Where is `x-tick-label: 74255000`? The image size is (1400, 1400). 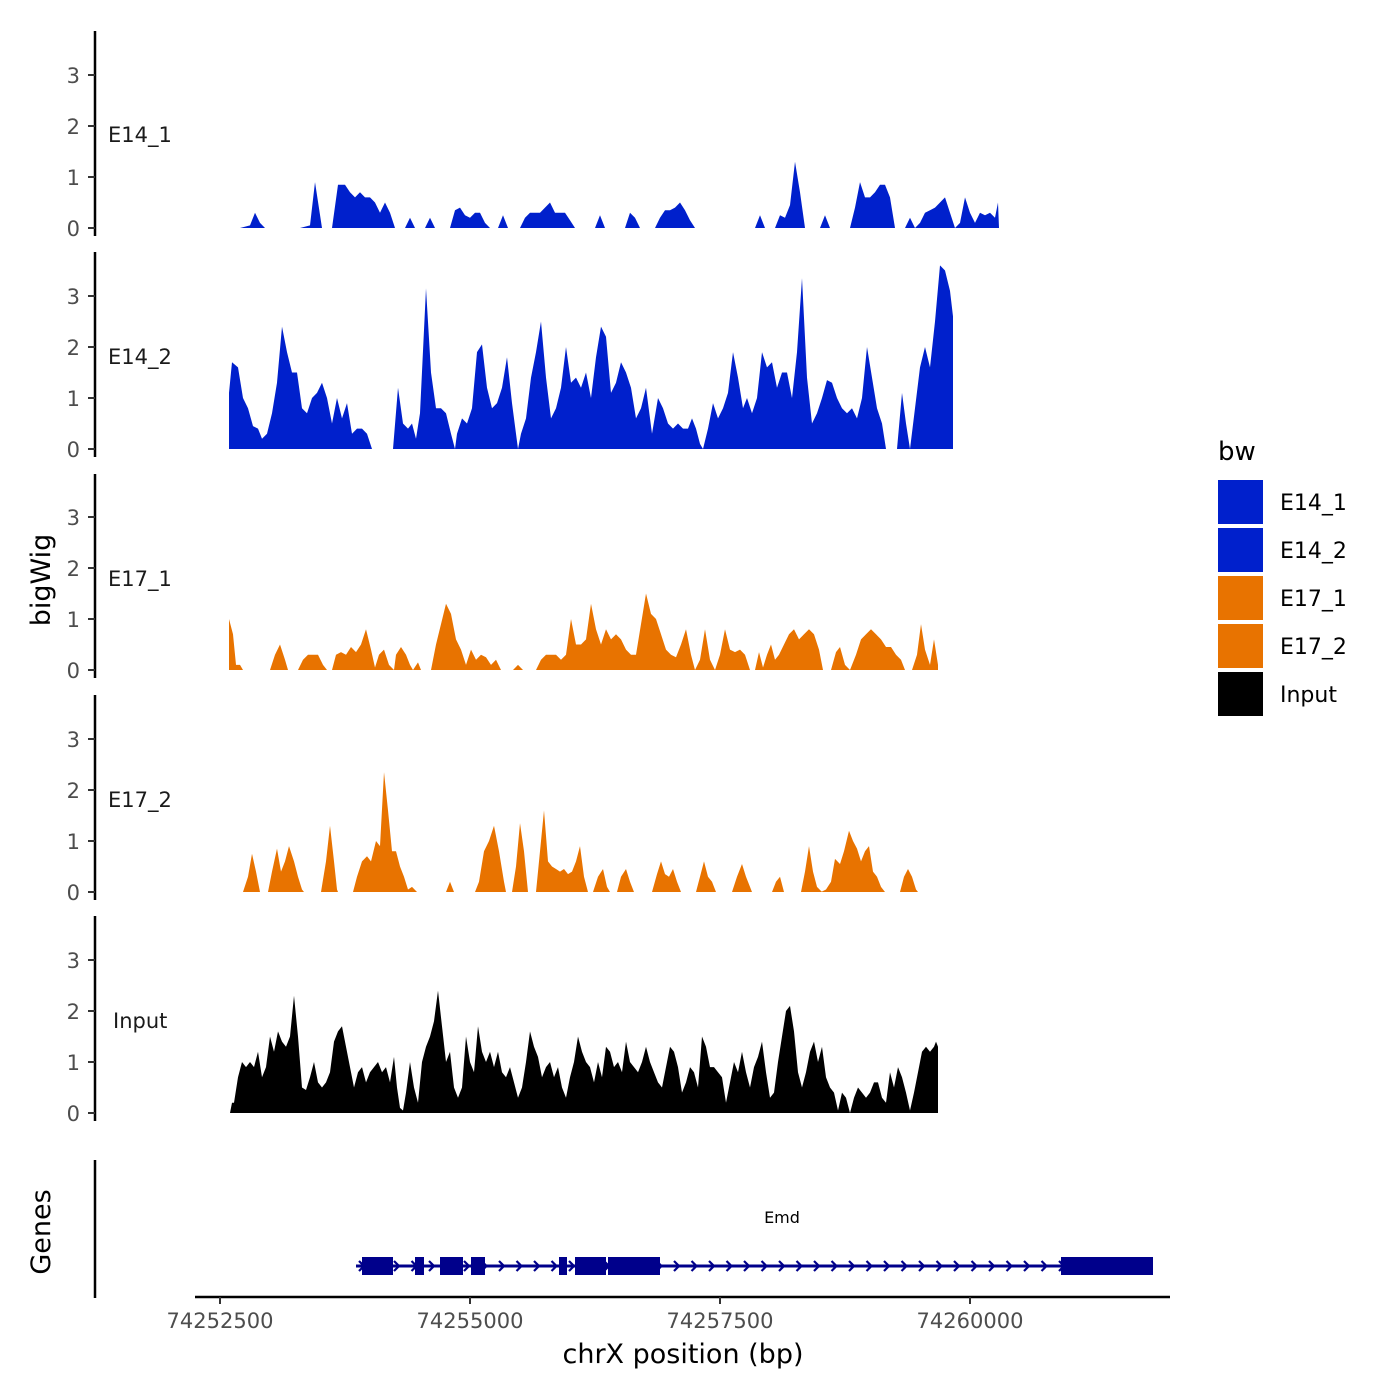
x-tick-label: 74255000 is located at coordinates (470, 1321).